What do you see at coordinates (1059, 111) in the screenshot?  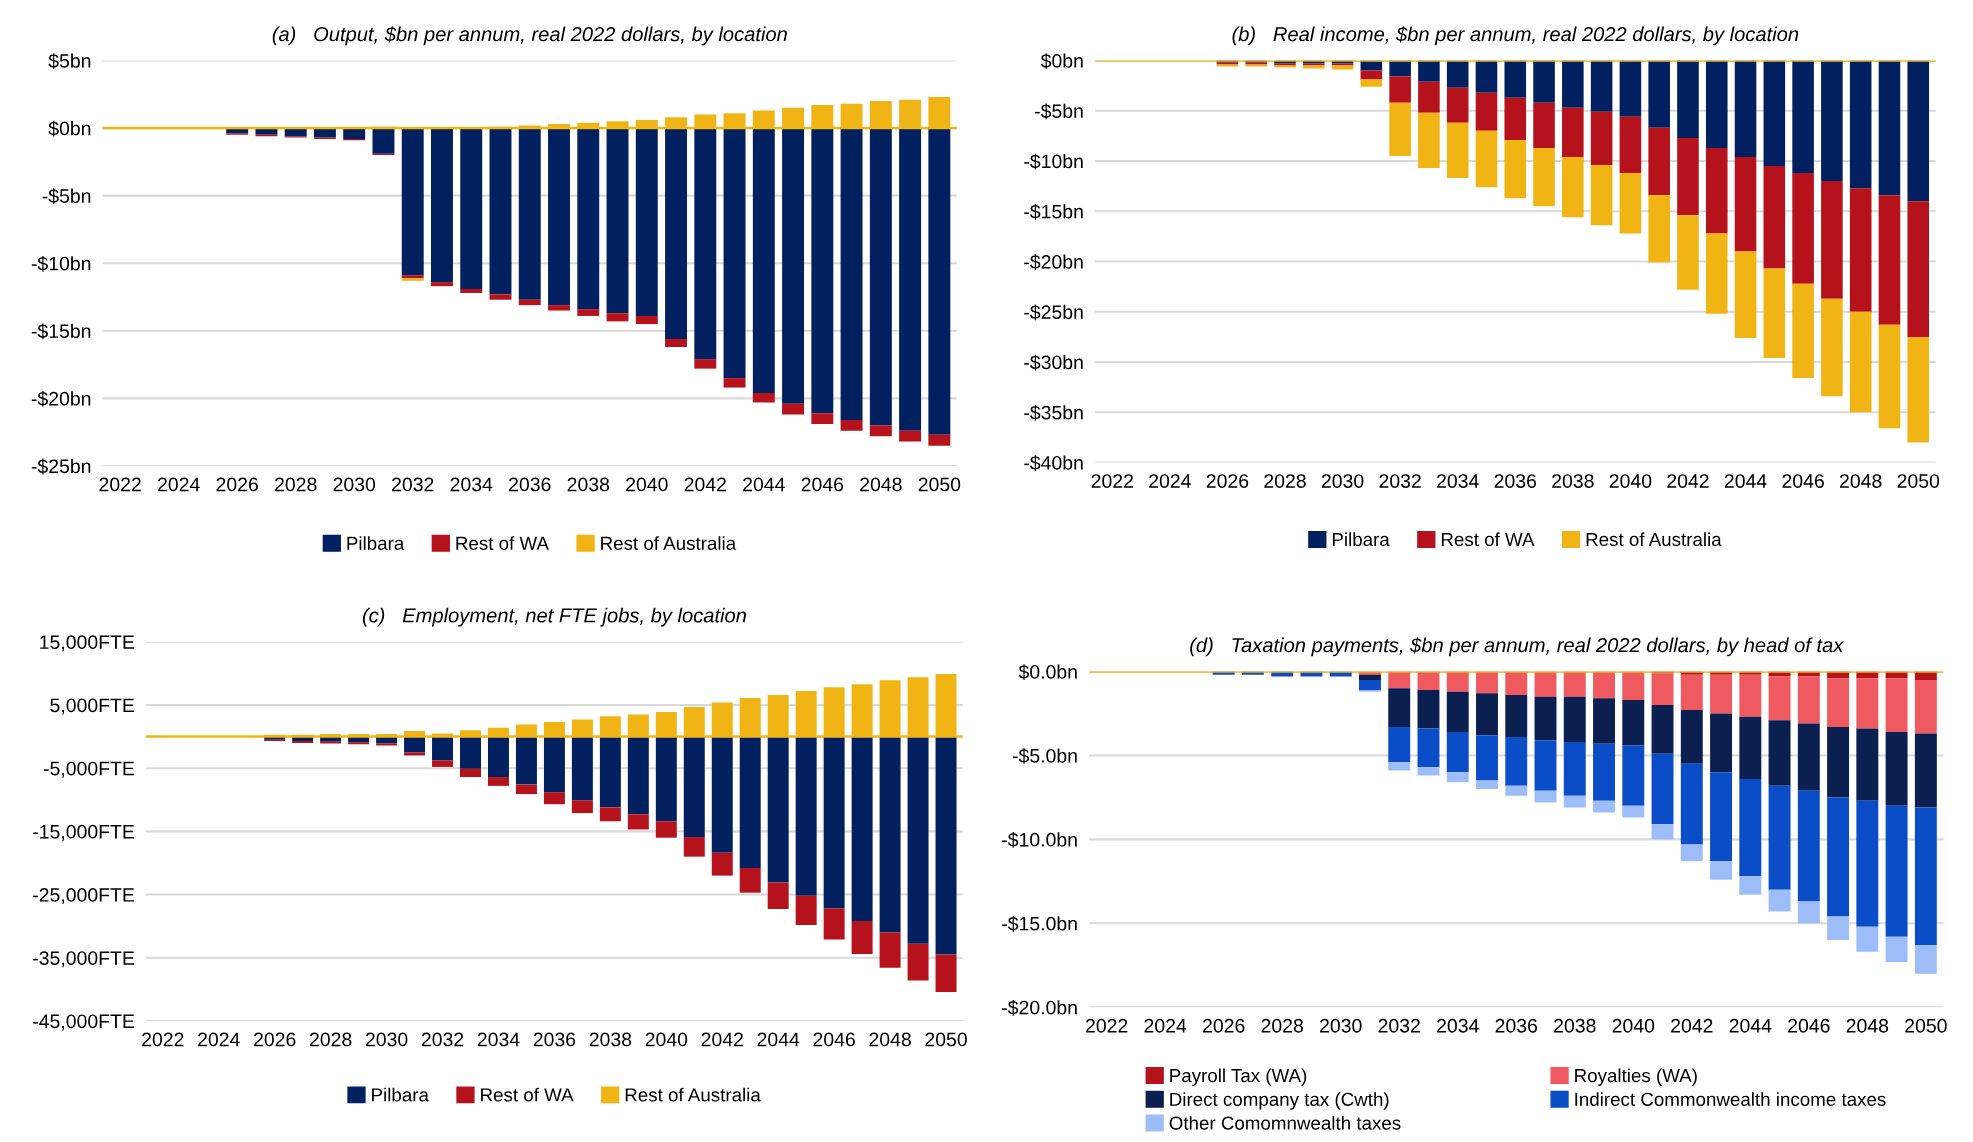 I see `y-tick-label: -$5bn` at bounding box center [1059, 111].